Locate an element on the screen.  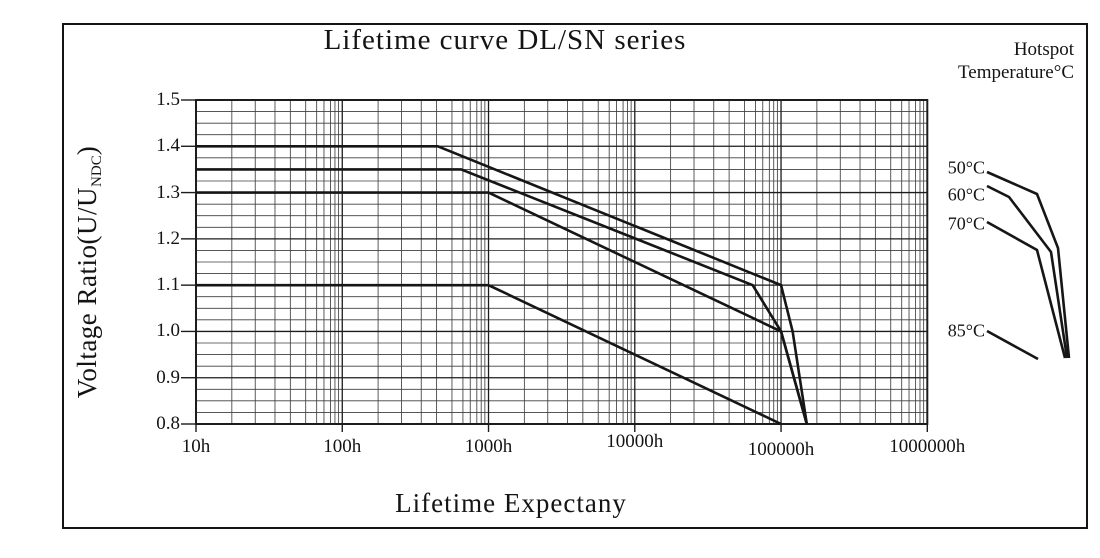
x-tick-label: 100000h is located at coordinates (781, 449).